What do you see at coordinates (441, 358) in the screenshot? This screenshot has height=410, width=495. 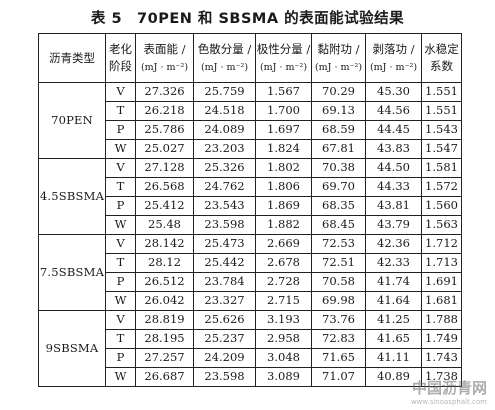 I see `water-stability-cell: 1.743` at bounding box center [441, 358].